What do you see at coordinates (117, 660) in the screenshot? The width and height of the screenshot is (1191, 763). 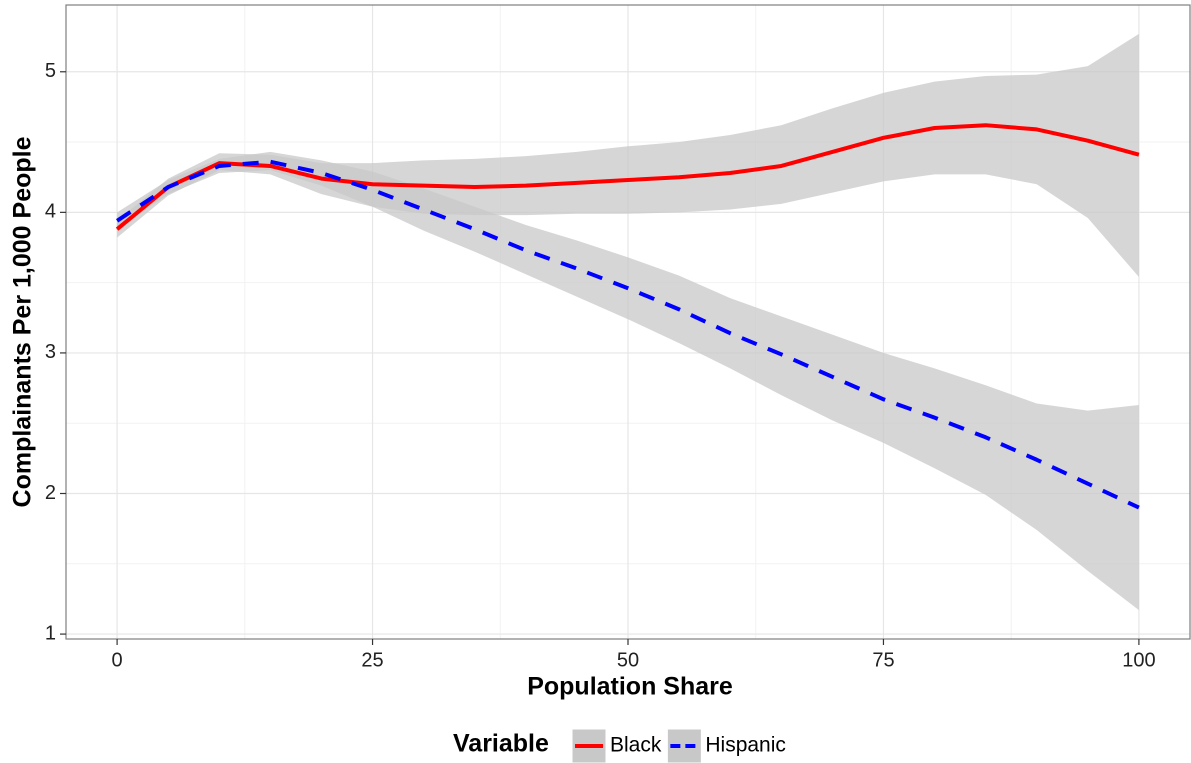 I see `x-tick-label: 0` at bounding box center [117, 660].